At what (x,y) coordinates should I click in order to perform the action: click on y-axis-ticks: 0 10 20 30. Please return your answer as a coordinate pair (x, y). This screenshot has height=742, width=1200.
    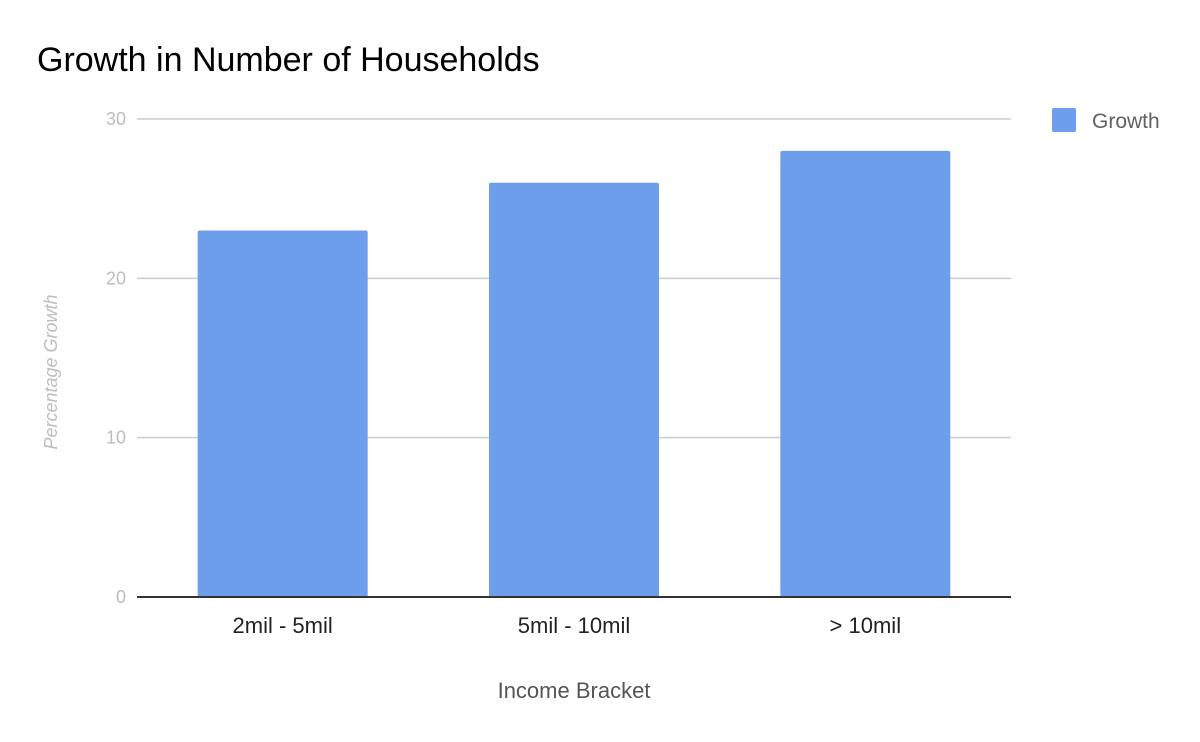
    Looking at the image, I should click on (116, 358).